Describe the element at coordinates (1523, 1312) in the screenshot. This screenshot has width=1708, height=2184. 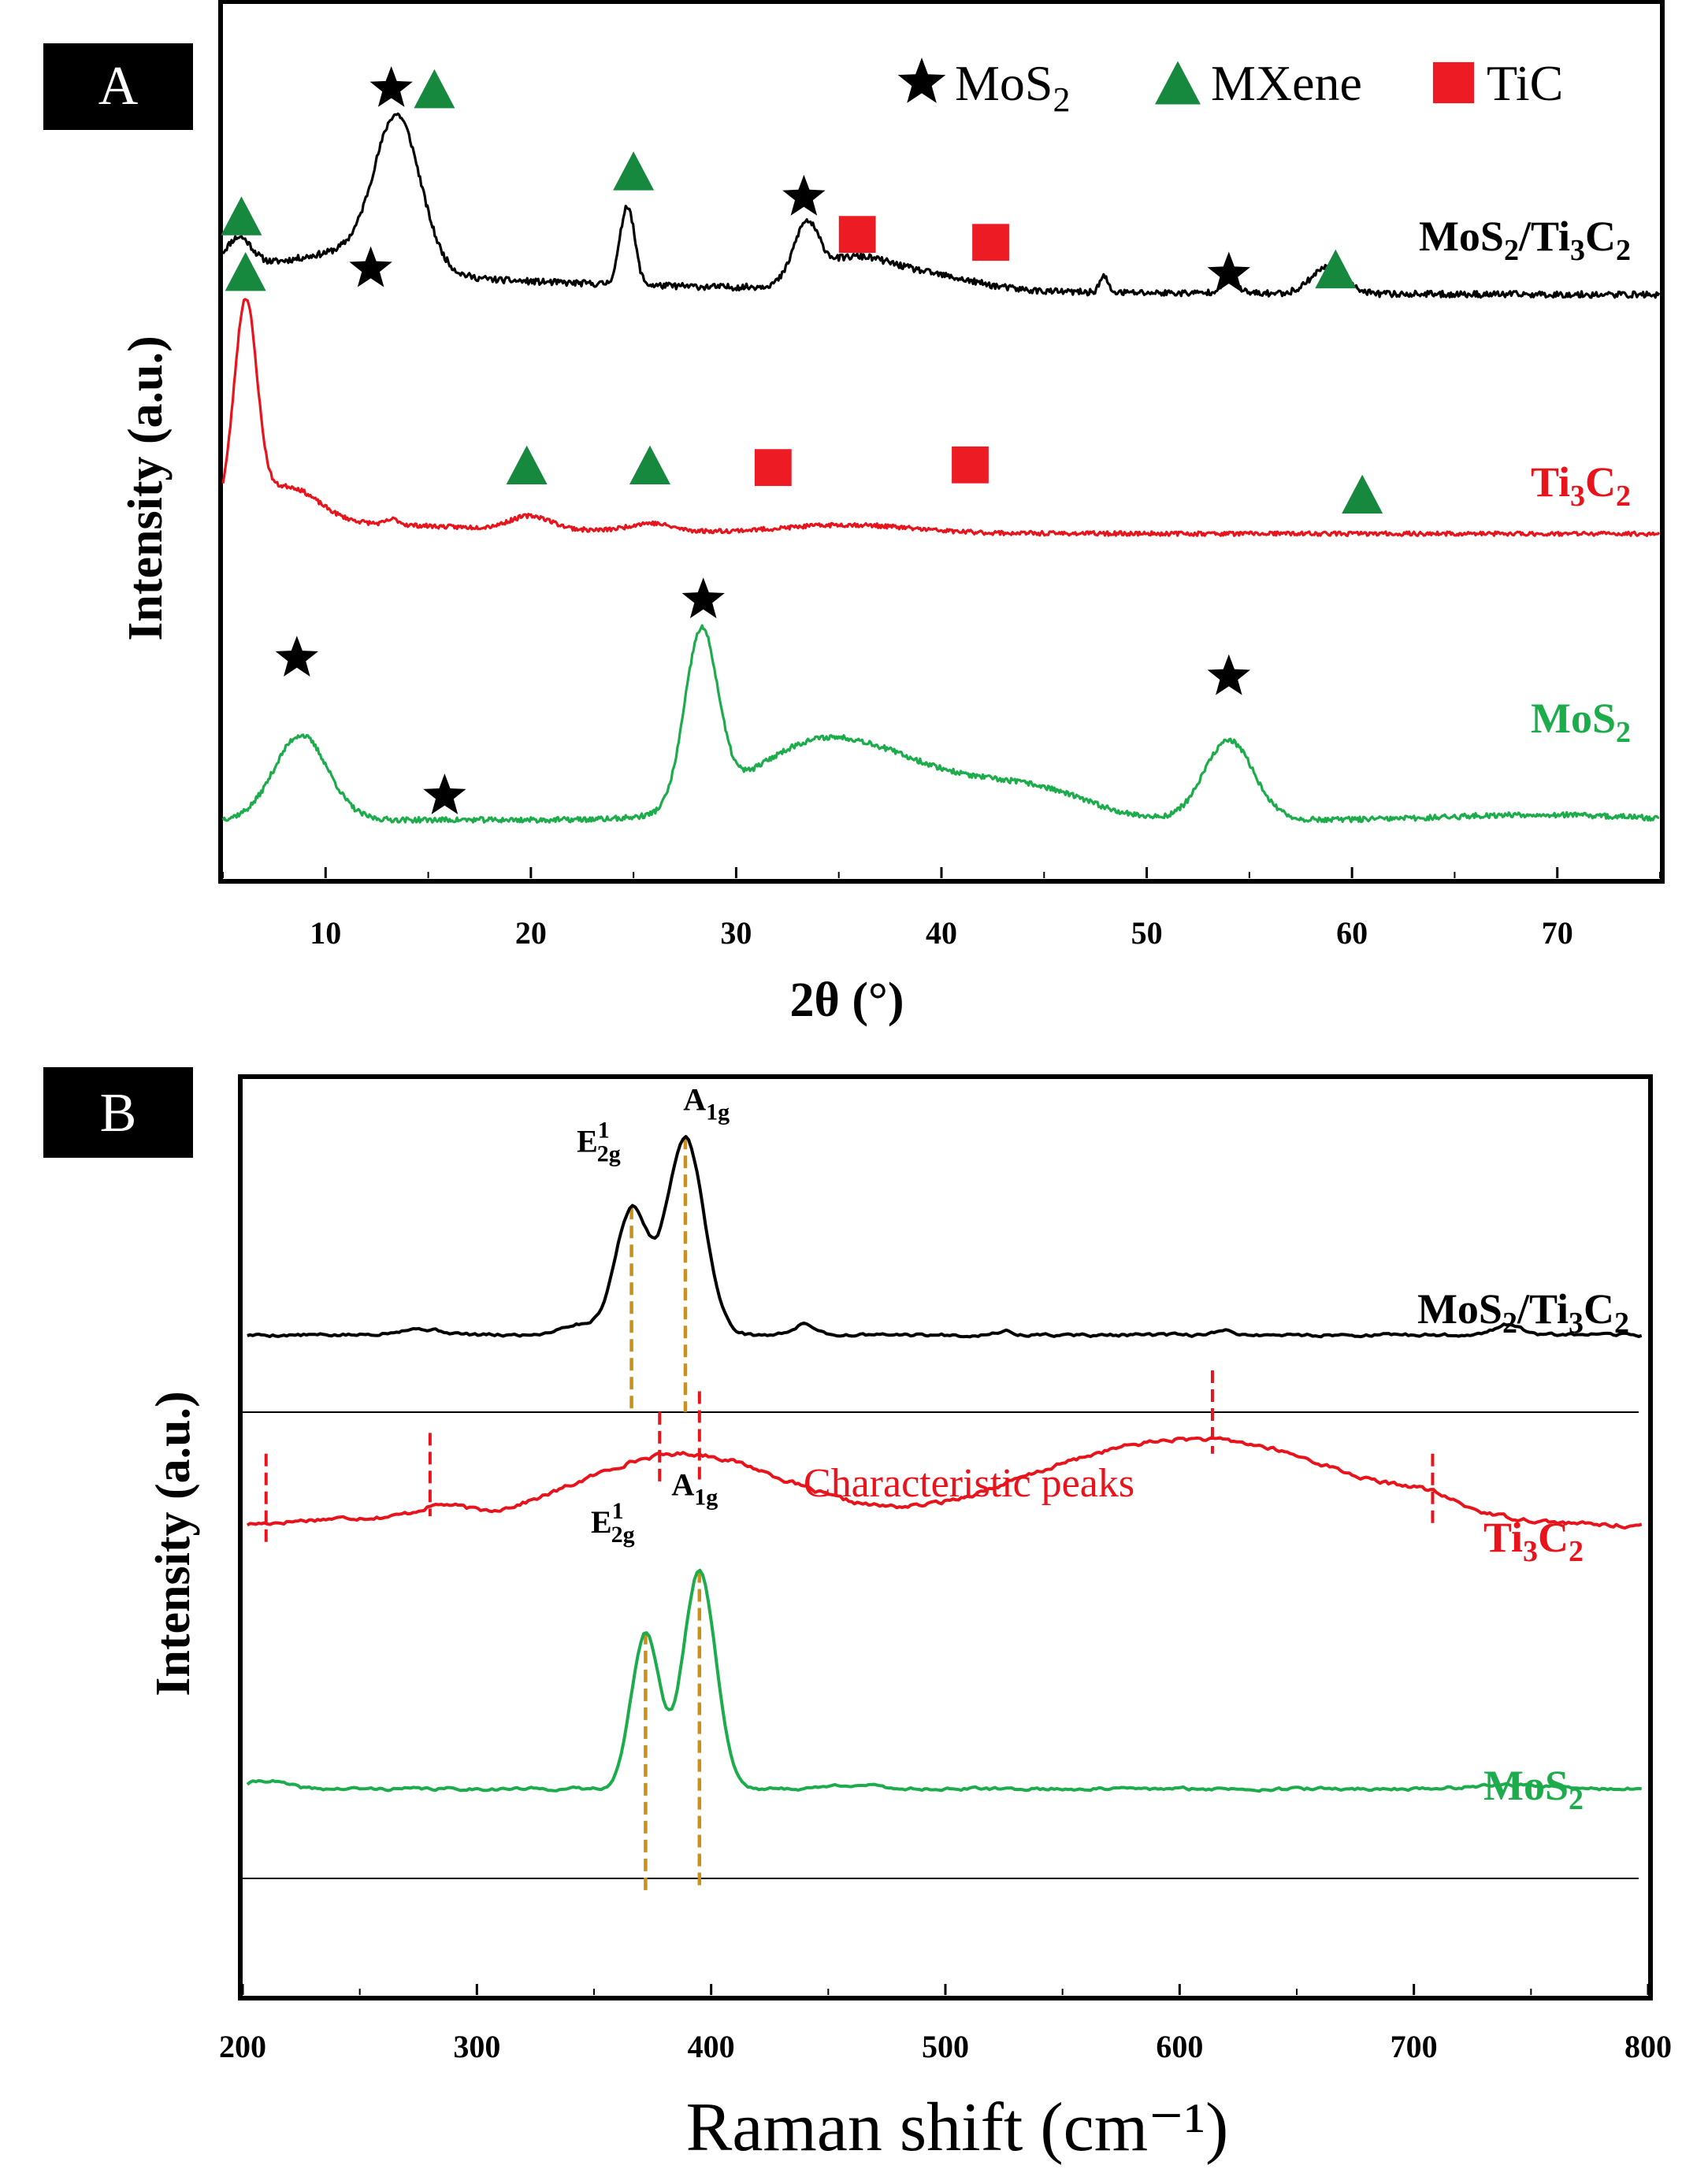
I see `panel-b-series-label-0: MoS2/Ti3C2` at that location.